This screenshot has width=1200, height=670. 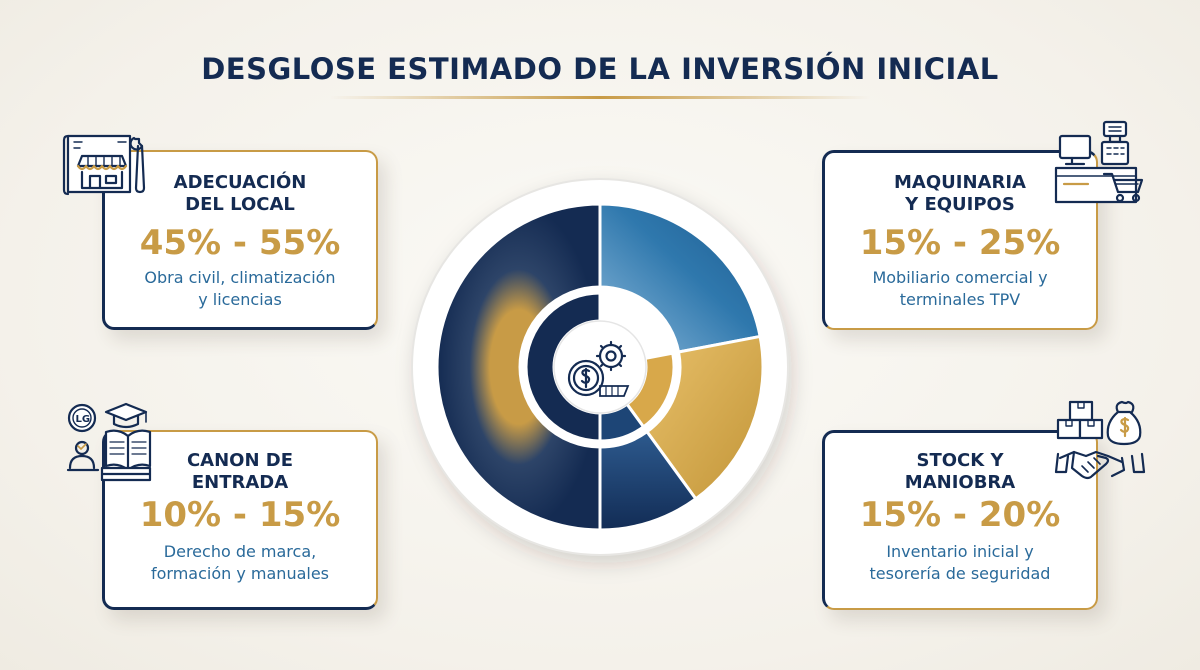 What do you see at coordinates (240, 299) in the screenshot?
I see `card-description-line2: y licencias` at bounding box center [240, 299].